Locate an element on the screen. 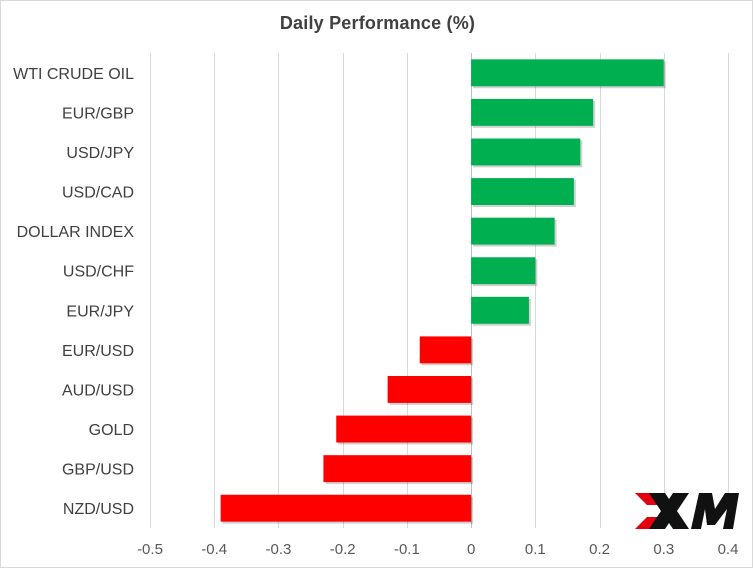  x-tick-label: 0.2 is located at coordinates (599, 549).